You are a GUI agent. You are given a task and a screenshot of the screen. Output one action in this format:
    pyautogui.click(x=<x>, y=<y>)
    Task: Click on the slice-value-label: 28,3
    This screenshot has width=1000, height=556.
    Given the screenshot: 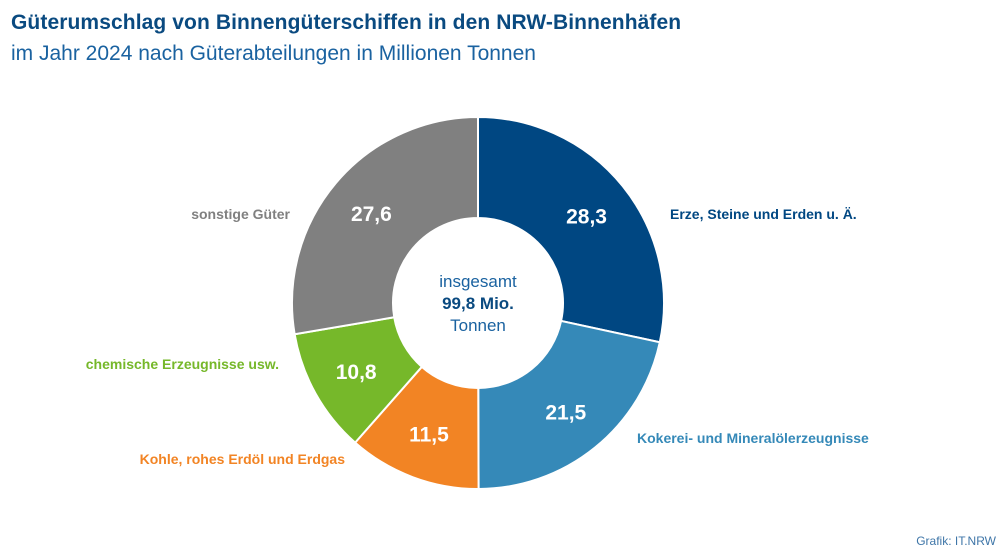 What is the action you would take?
    pyautogui.click(x=586, y=216)
    